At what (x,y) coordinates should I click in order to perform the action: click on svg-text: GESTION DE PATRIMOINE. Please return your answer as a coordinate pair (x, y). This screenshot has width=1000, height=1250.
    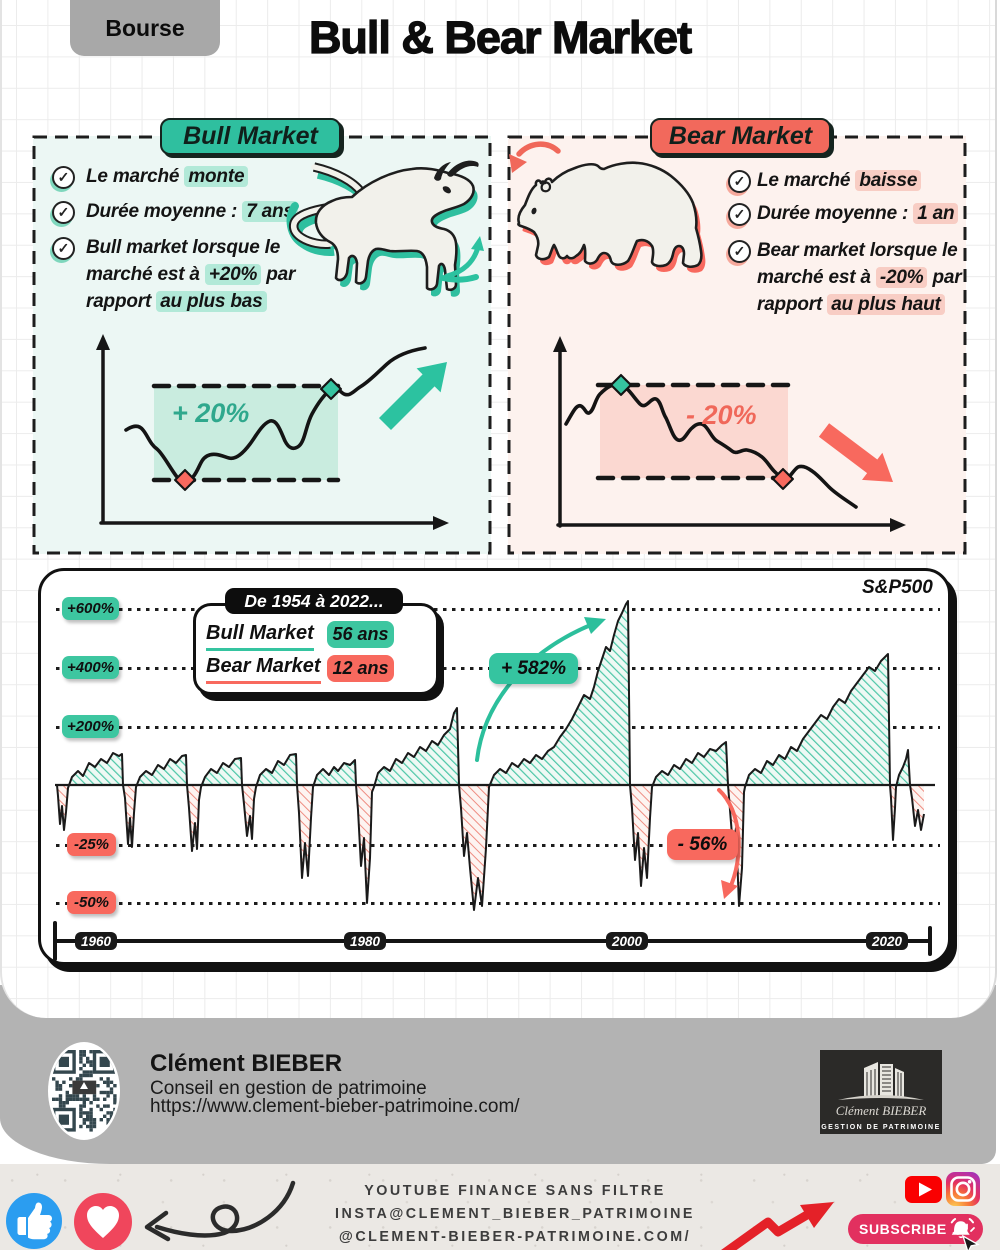
    Looking at the image, I should click on (881, 1127).